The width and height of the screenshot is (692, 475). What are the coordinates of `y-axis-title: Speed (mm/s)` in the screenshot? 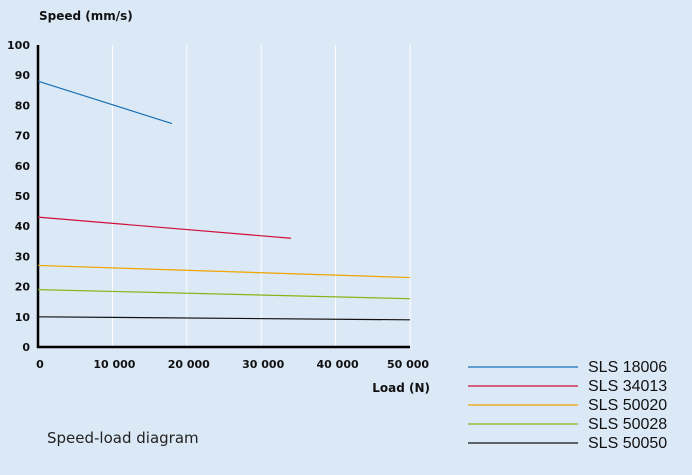 It's located at (86, 16).